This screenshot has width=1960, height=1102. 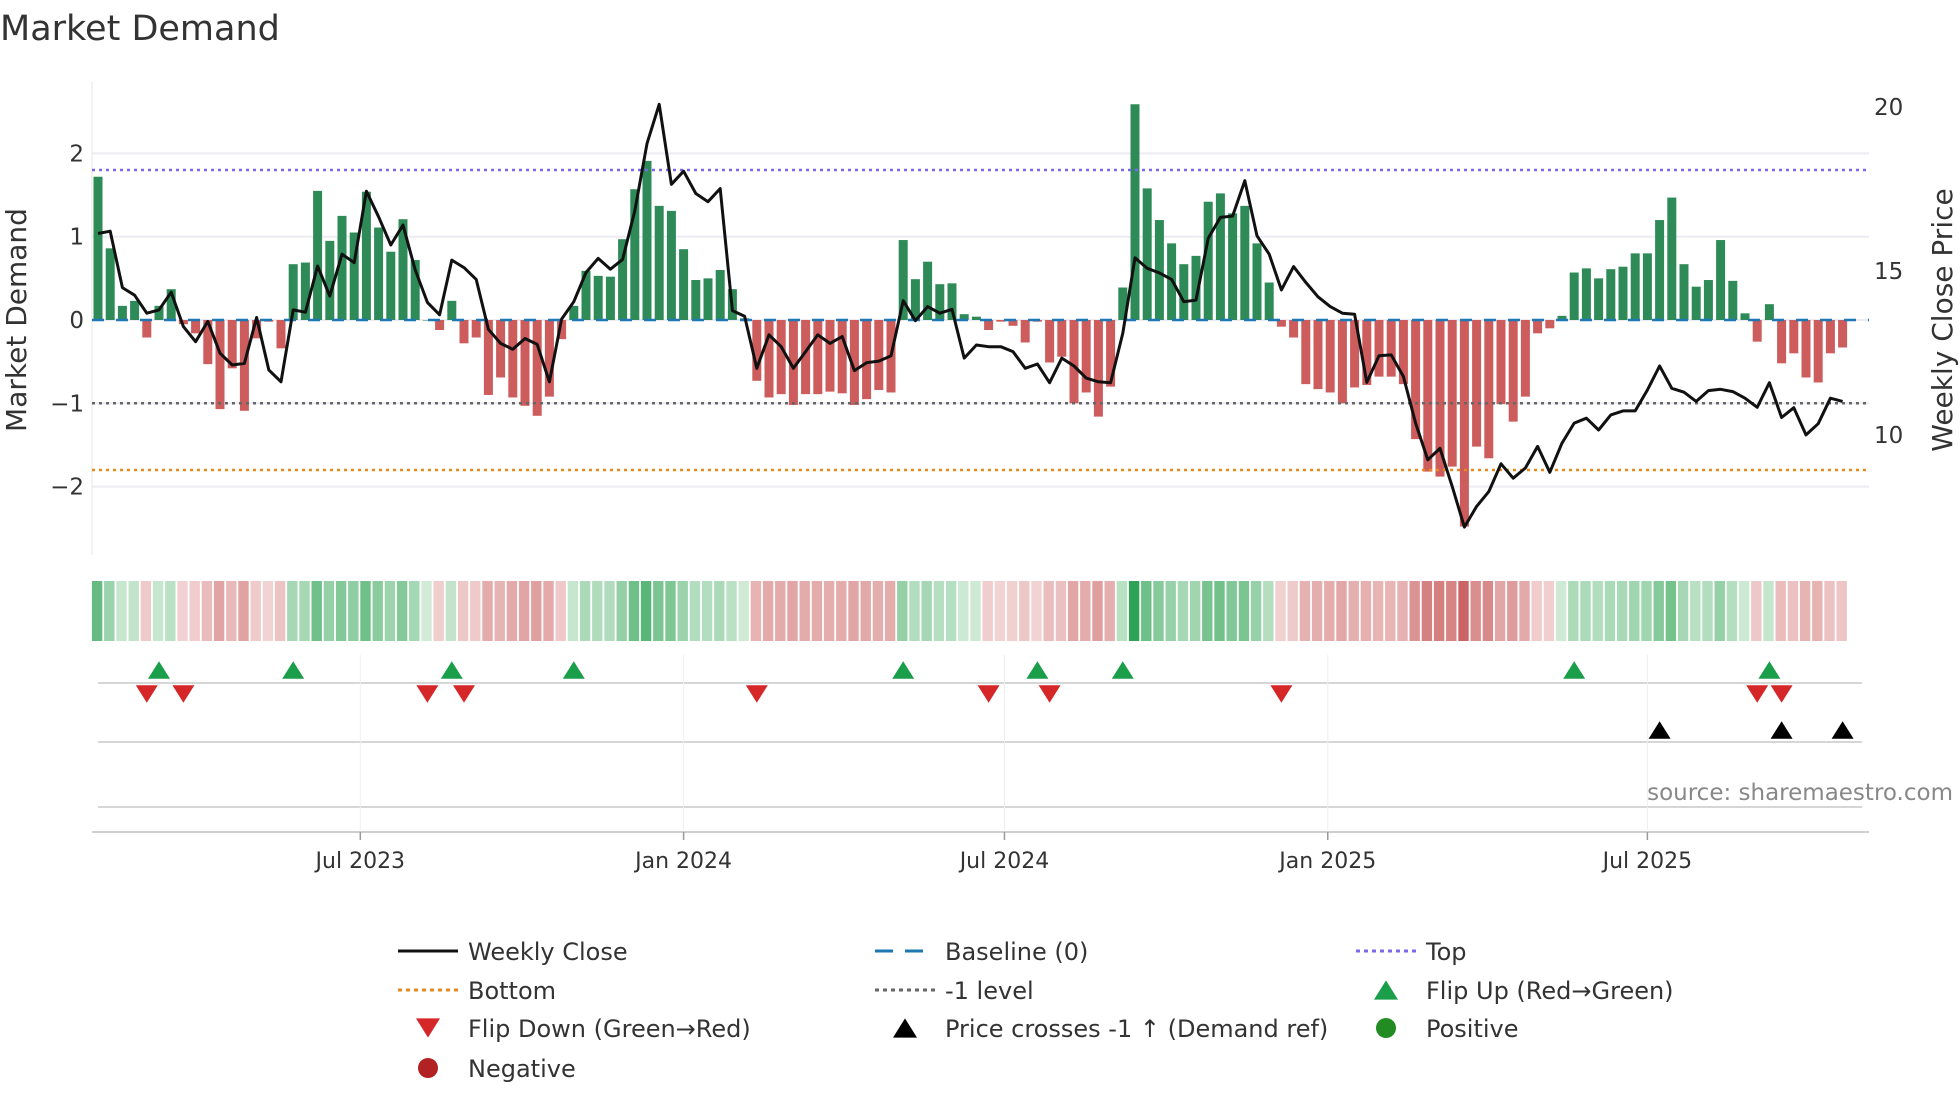 What do you see at coordinates (512, 991) in the screenshot?
I see `legend-label: Bottom` at bounding box center [512, 991].